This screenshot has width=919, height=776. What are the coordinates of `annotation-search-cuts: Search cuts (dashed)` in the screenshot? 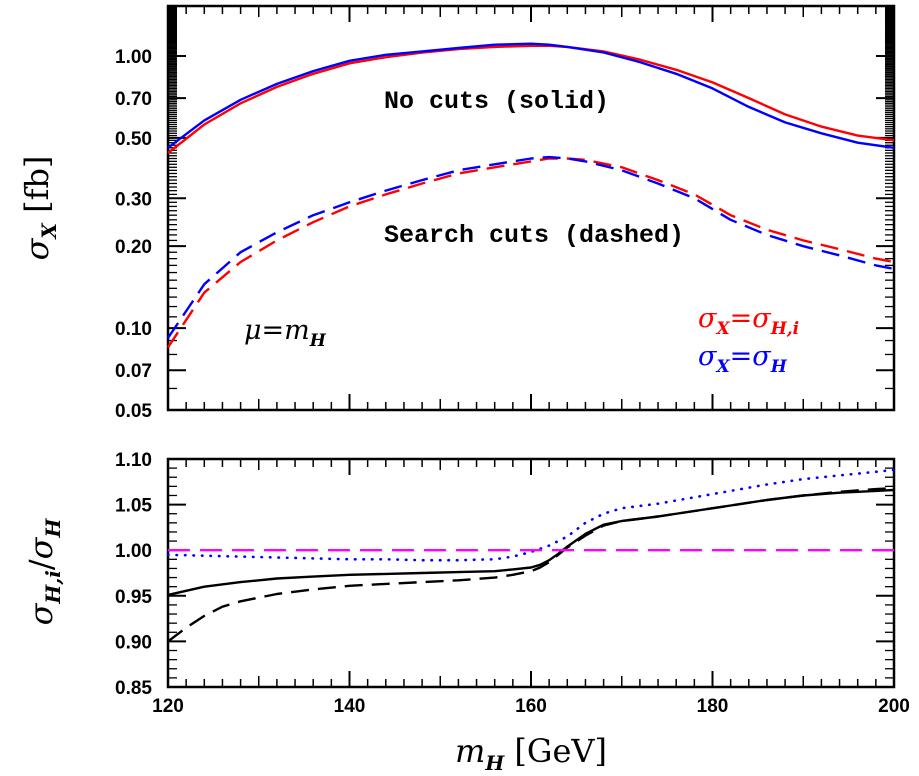 It's located at (534, 235).